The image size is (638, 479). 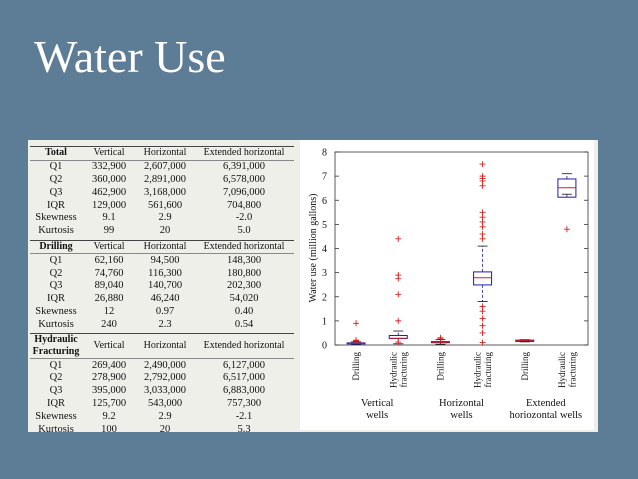 I want to click on cell: 94,500, so click(x=165, y=260).